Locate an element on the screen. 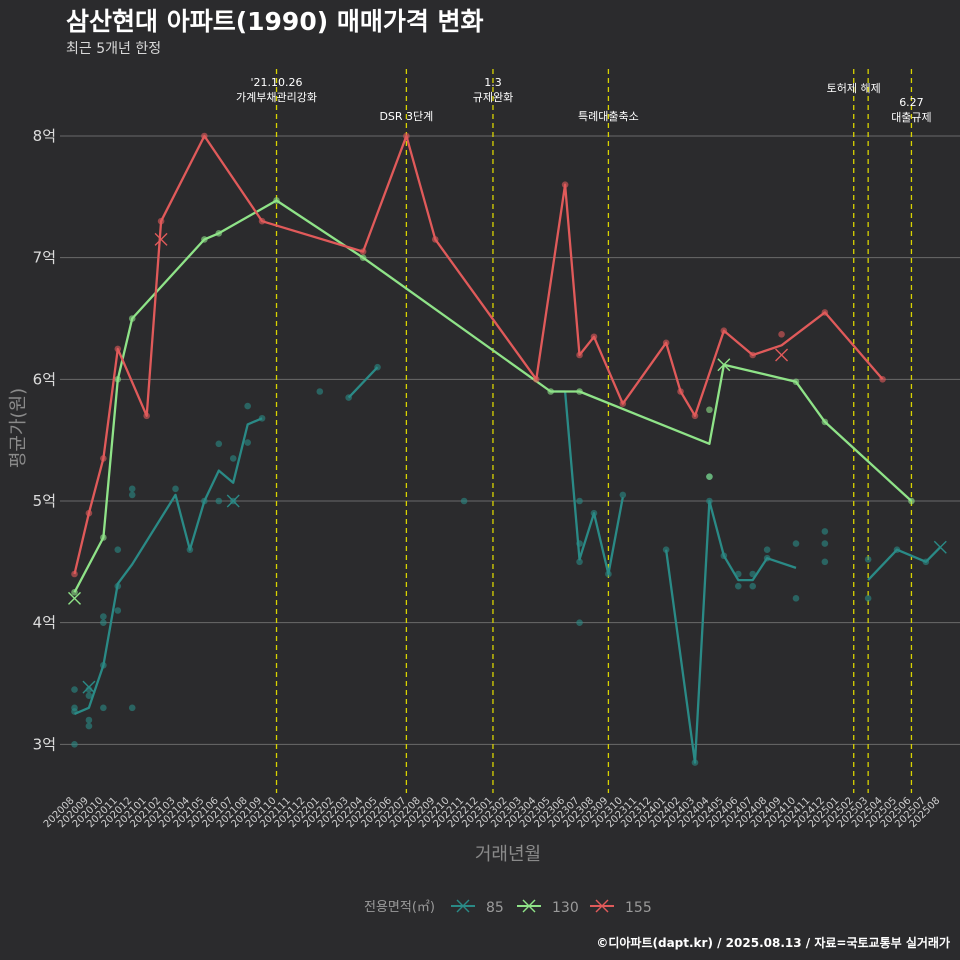  legend-label: 155 is located at coordinates (638, 908).